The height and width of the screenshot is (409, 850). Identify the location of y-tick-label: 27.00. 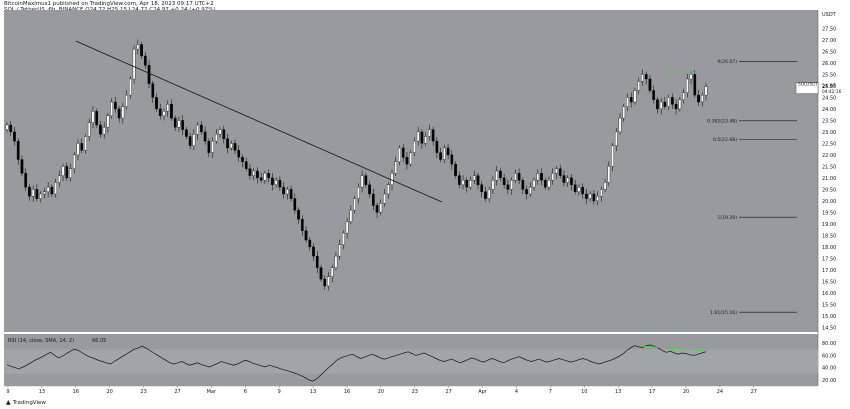
(829, 41).